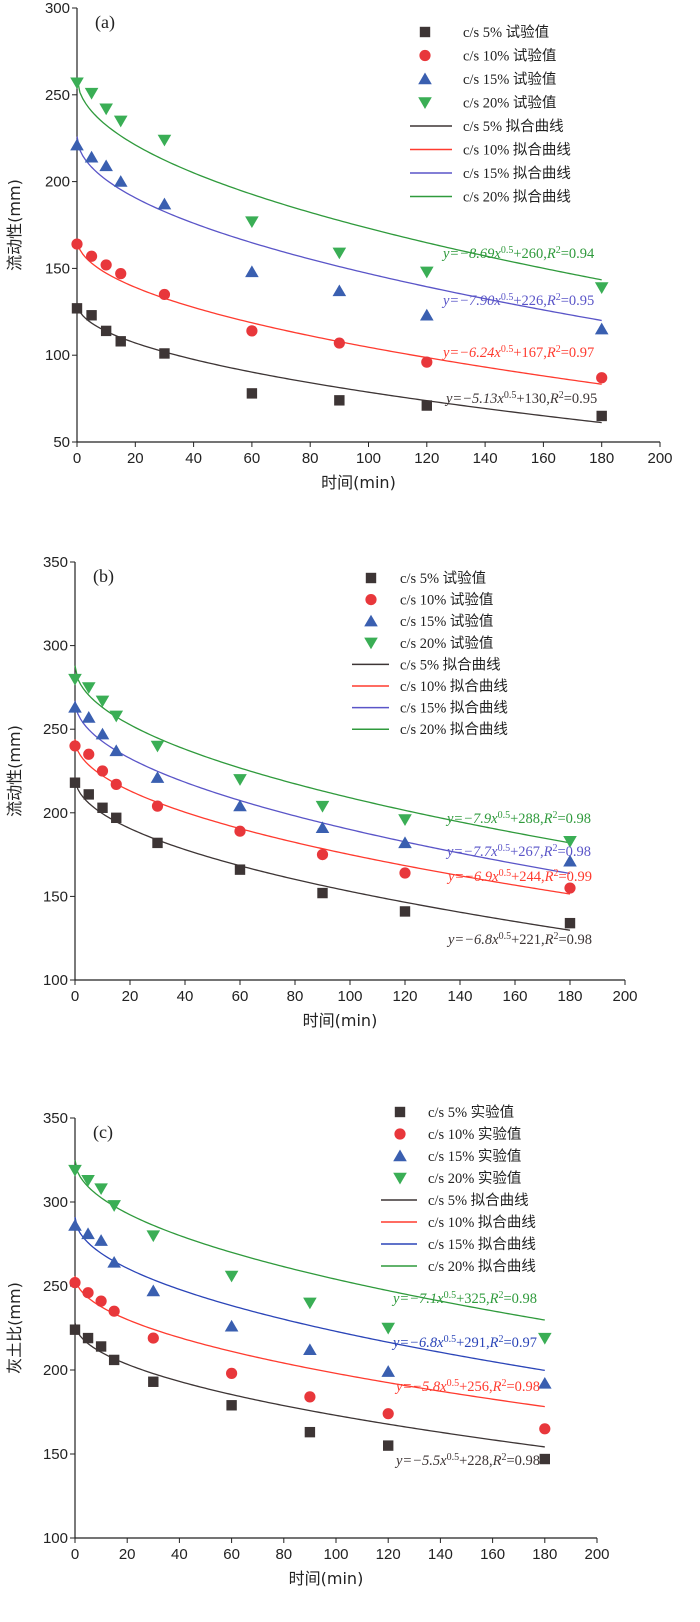 The height and width of the screenshot is (1622, 700). I want to click on y-tick-label: 300, so click(55, 1202).